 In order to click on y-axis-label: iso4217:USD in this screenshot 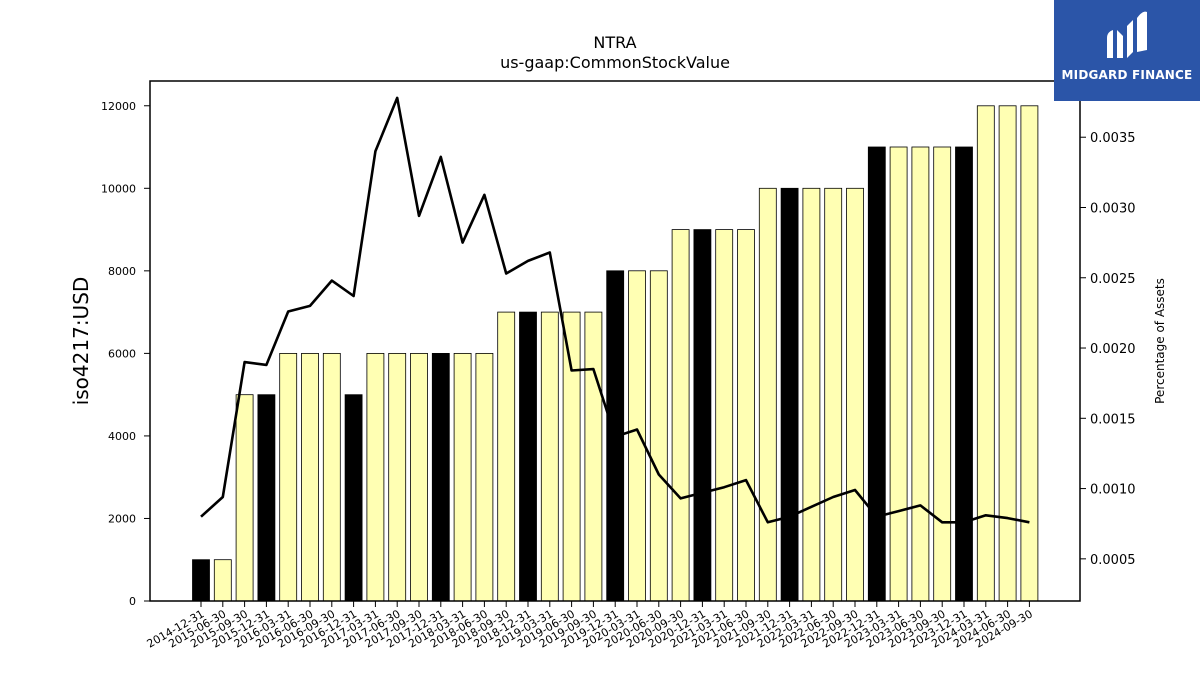, I will do `click(81, 341)`.